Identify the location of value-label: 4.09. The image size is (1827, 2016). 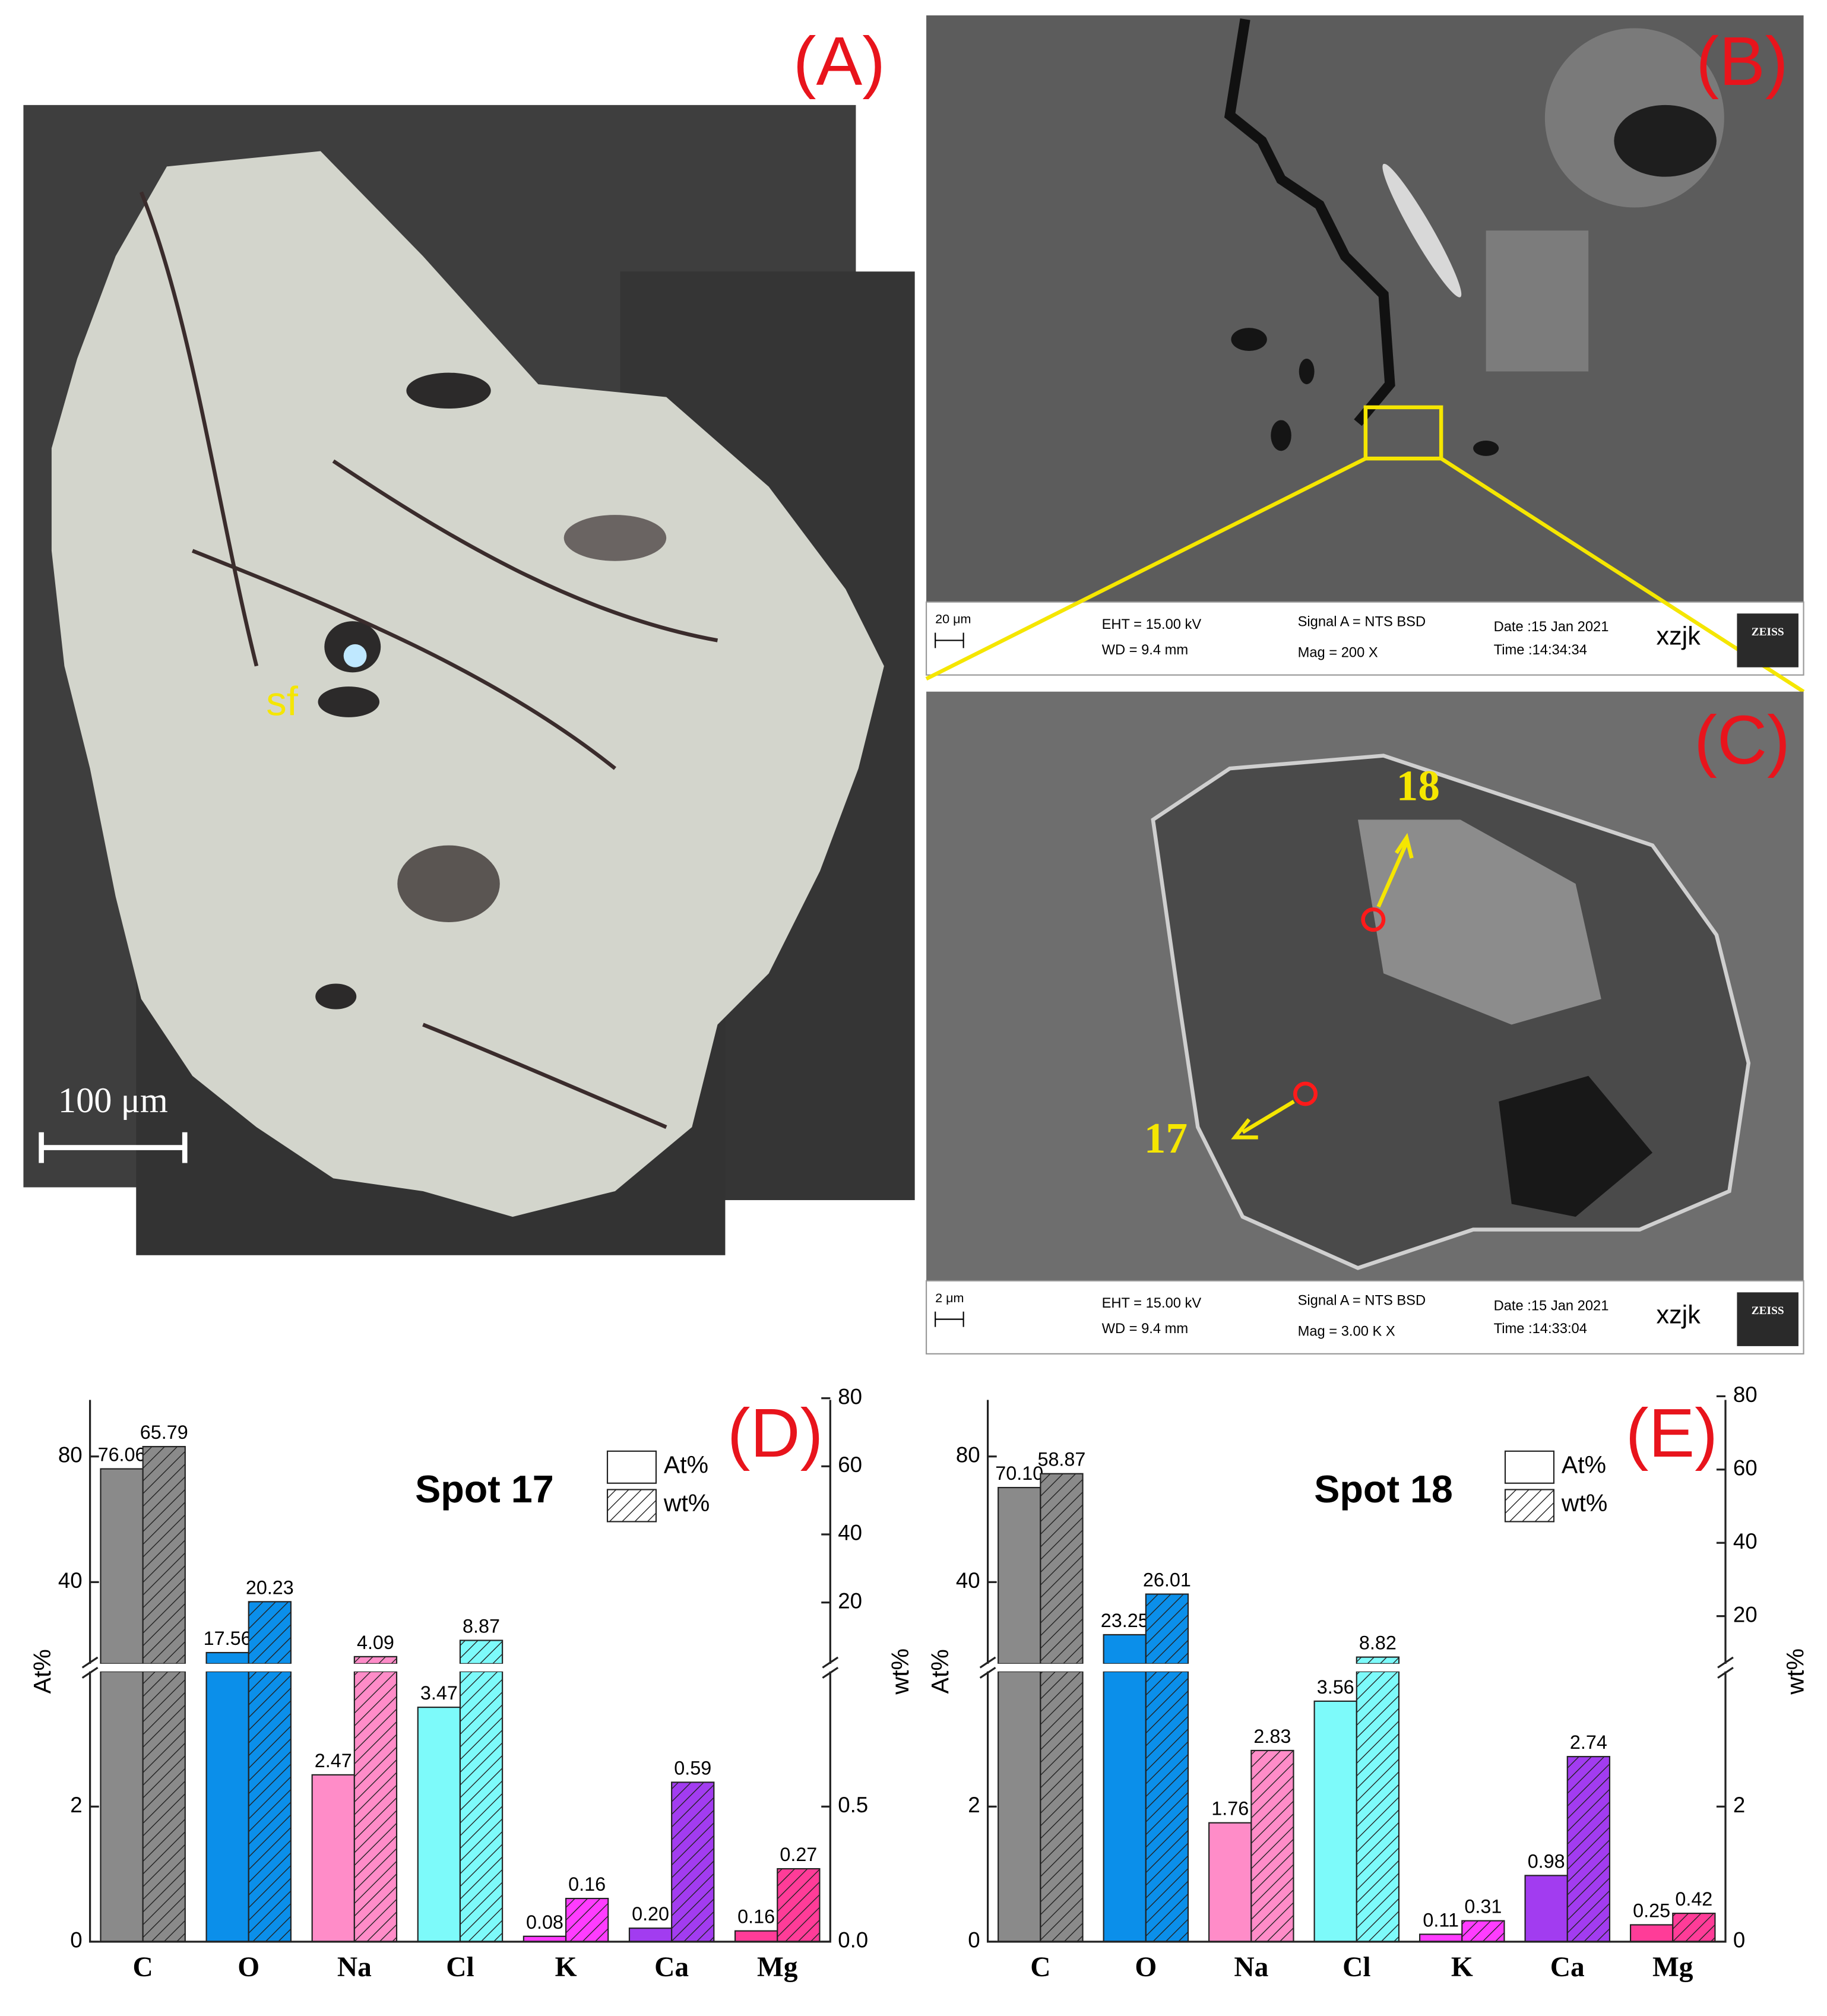
(375, 1642).